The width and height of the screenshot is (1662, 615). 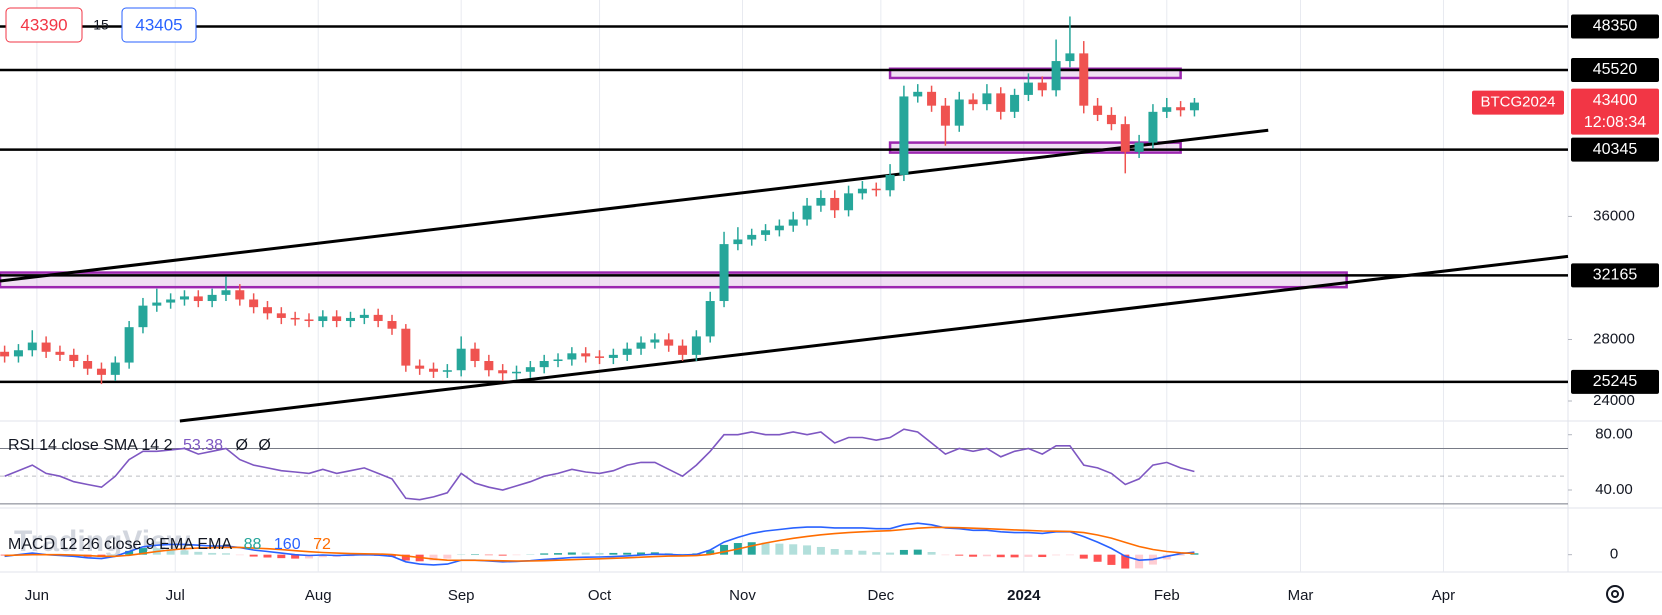 I want to click on x-tick-label: Dec, so click(x=881, y=595).